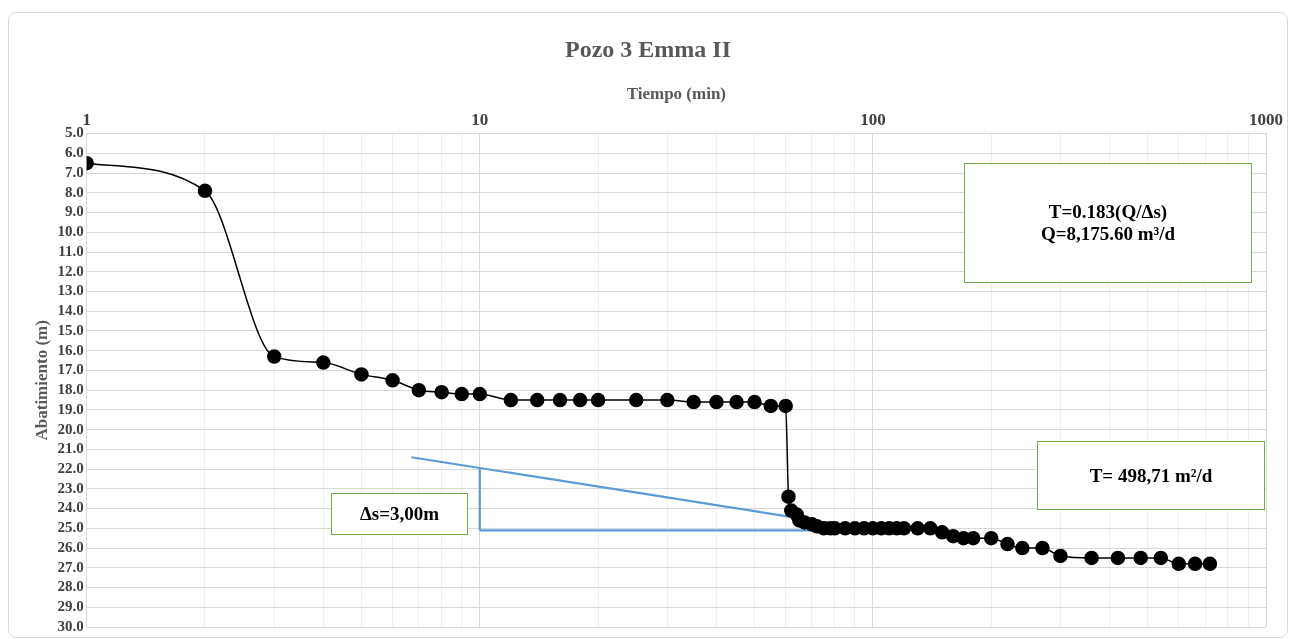  What do you see at coordinates (70, 546) in the screenshot?
I see `y-tick-label: 26.0` at bounding box center [70, 546].